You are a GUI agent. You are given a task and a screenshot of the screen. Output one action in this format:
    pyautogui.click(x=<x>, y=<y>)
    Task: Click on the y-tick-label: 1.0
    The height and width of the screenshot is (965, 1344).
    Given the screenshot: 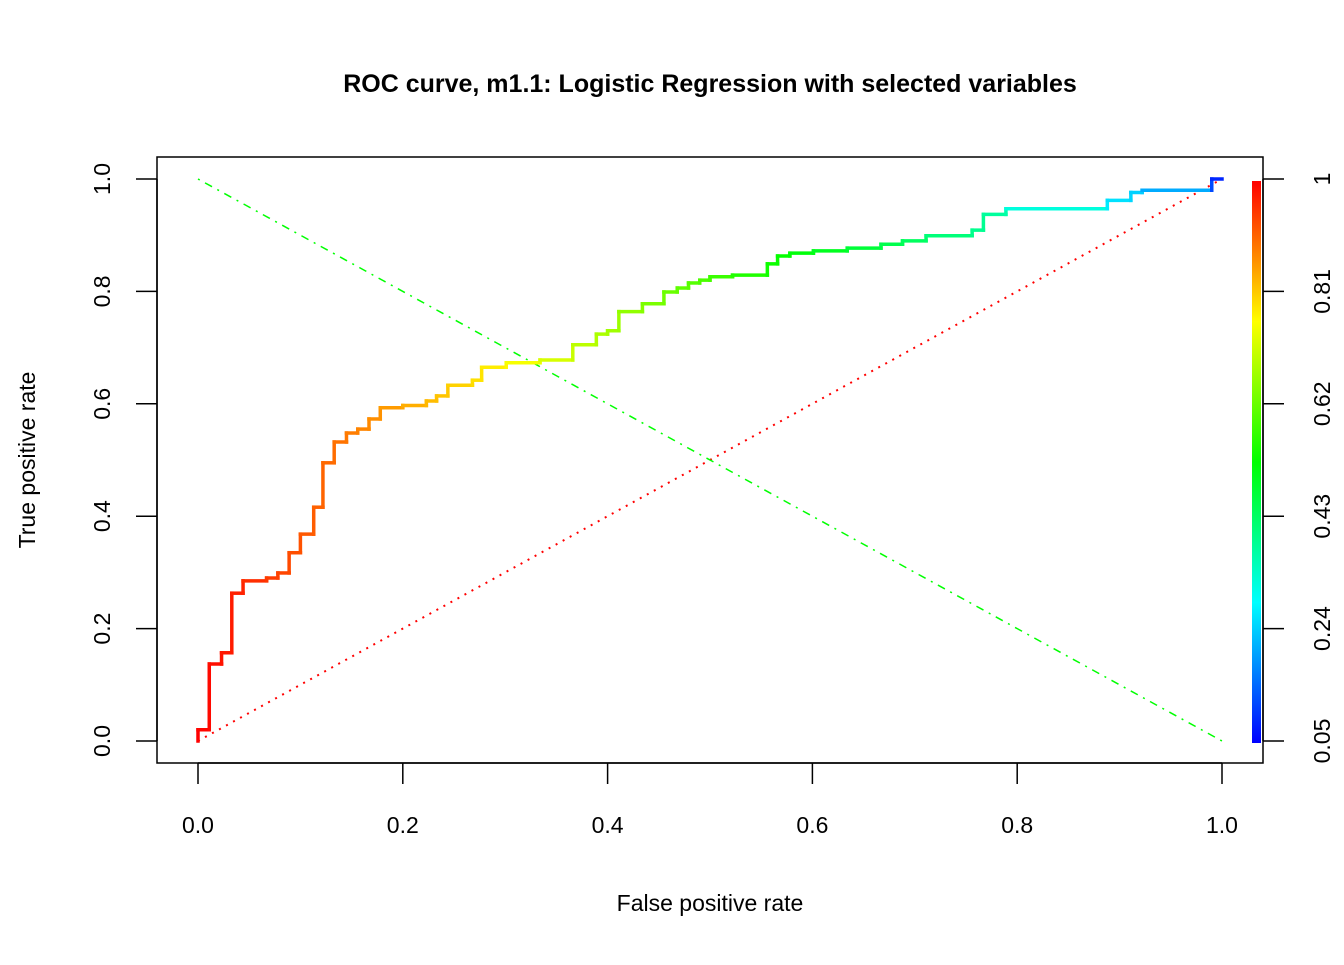 What is the action you would take?
    pyautogui.click(x=102, y=179)
    